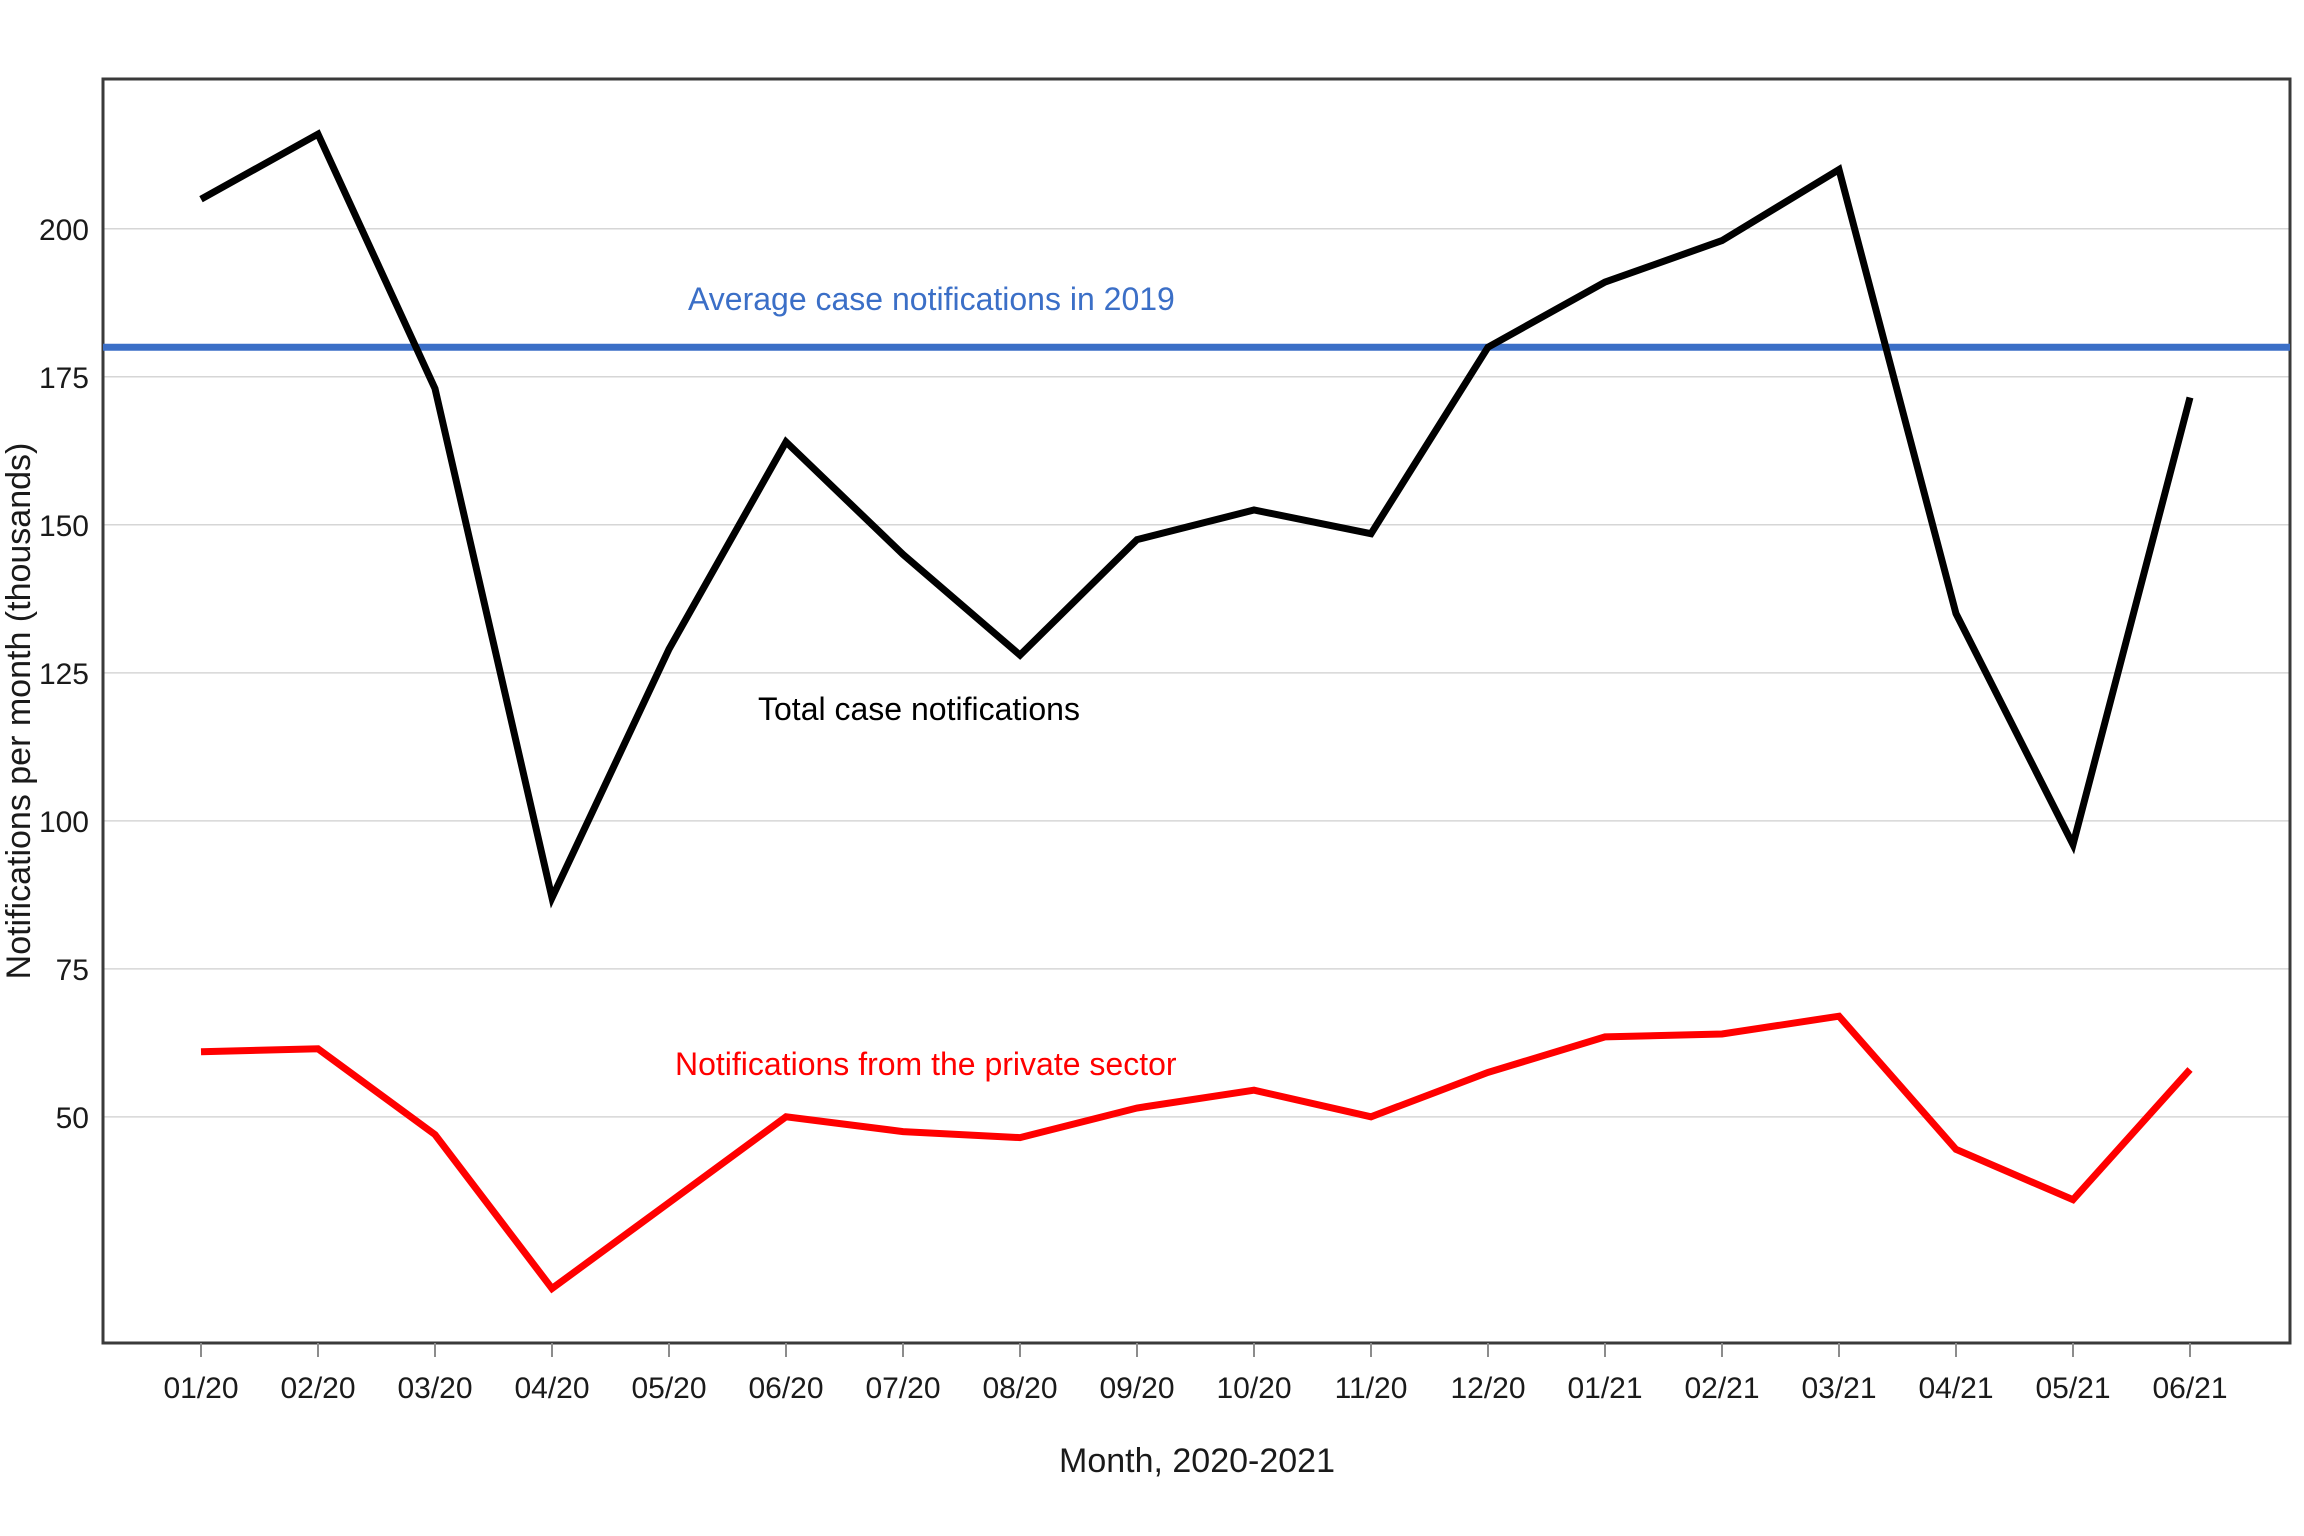 The width and height of the screenshot is (2304, 1536). What do you see at coordinates (434, 1388) in the screenshot?
I see `x-tick-label-03/20: 03/20` at bounding box center [434, 1388].